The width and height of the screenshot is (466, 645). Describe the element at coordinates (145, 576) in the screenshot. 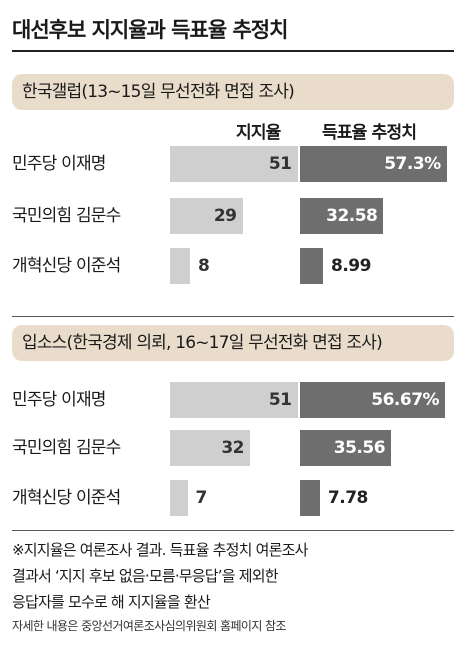

I see `footnote-line-2: 결과서 ‘지지 후보 없음·모름·무응답’을 제외한` at that location.